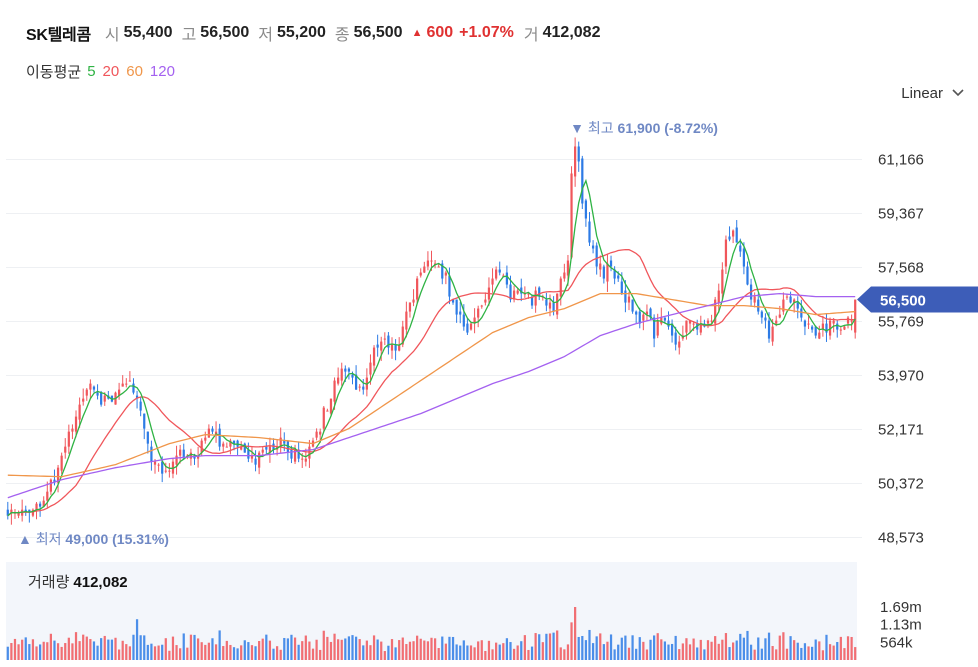 The height and width of the screenshot is (667, 978). What do you see at coordinates (901, 430) in the screenshot?
I see `price-tick-label: 52,171` at bounding box center [901, 430].